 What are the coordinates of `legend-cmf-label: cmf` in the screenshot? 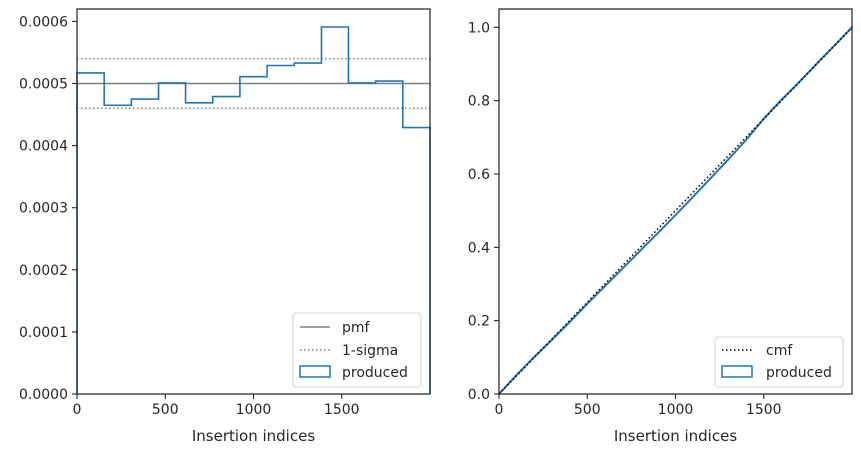 It's located at (779, 351).